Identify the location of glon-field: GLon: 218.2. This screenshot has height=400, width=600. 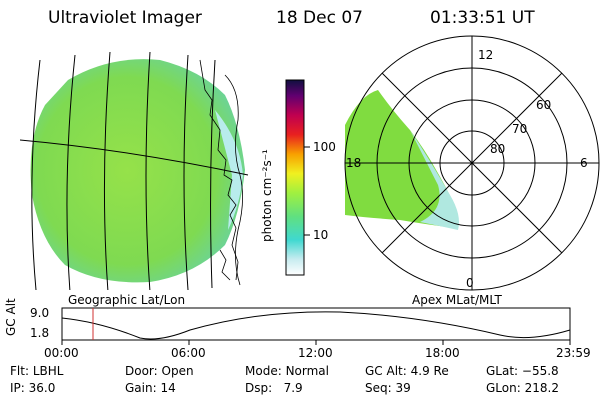
(522, 388).